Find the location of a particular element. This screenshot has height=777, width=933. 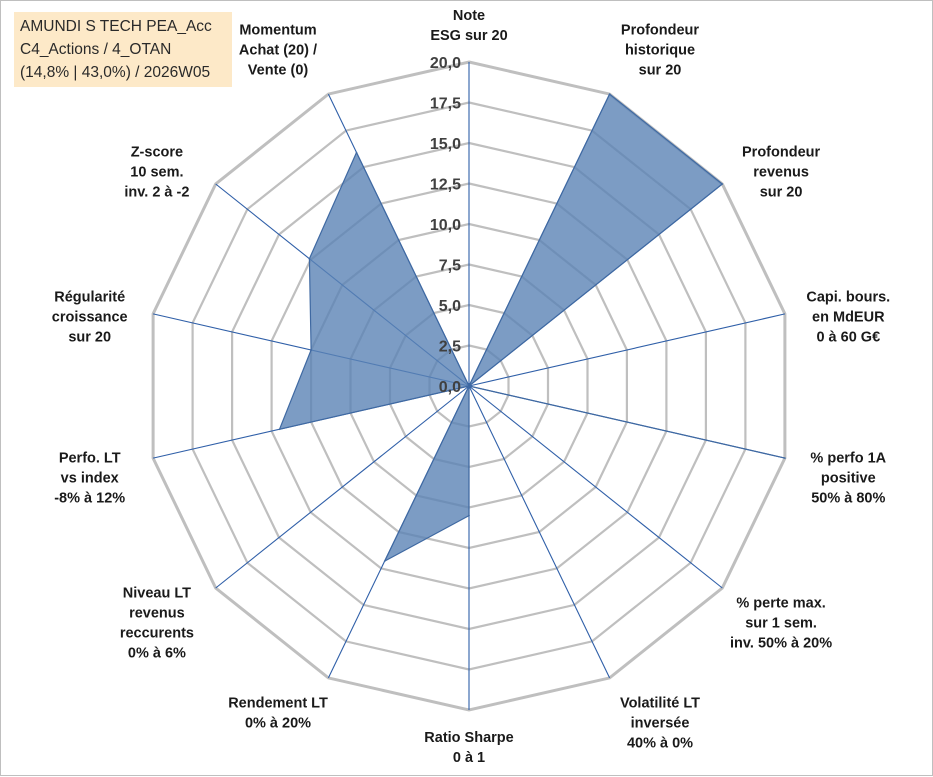

axis-label: inv. 2 à -2 is located at coordinates (156, 192).